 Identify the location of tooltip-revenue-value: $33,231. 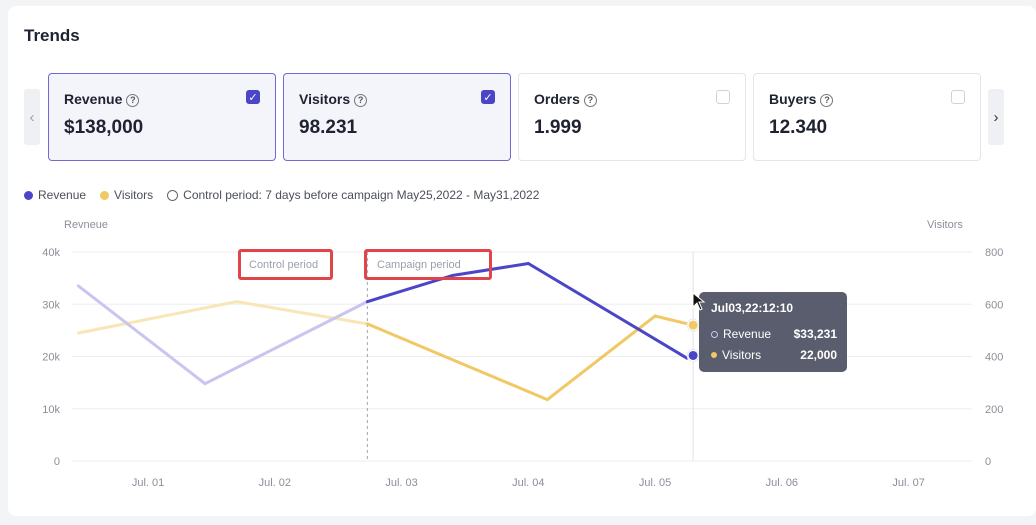
(815, 334).